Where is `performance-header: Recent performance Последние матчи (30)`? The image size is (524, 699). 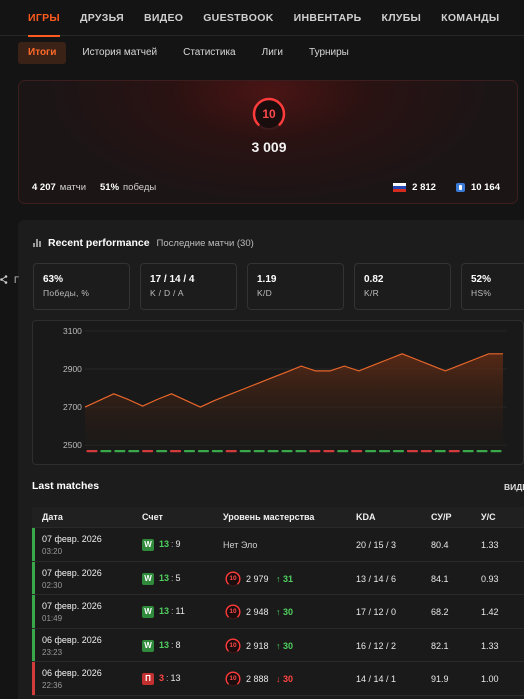
performance-header: Recent performance Последние матчи (30) is located at coordinates (143, 243).